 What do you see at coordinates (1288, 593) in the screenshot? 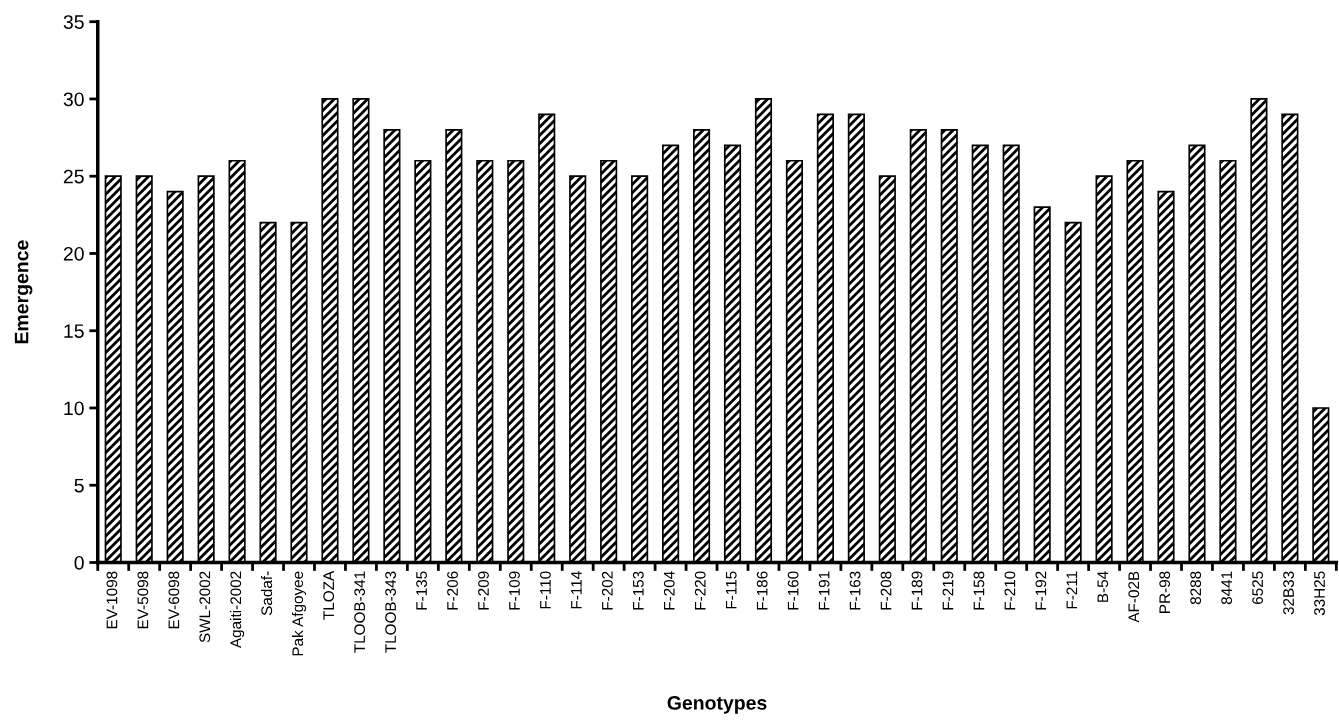
I see `x-tick-label: 32B33` at bounding box center [1288, 593].